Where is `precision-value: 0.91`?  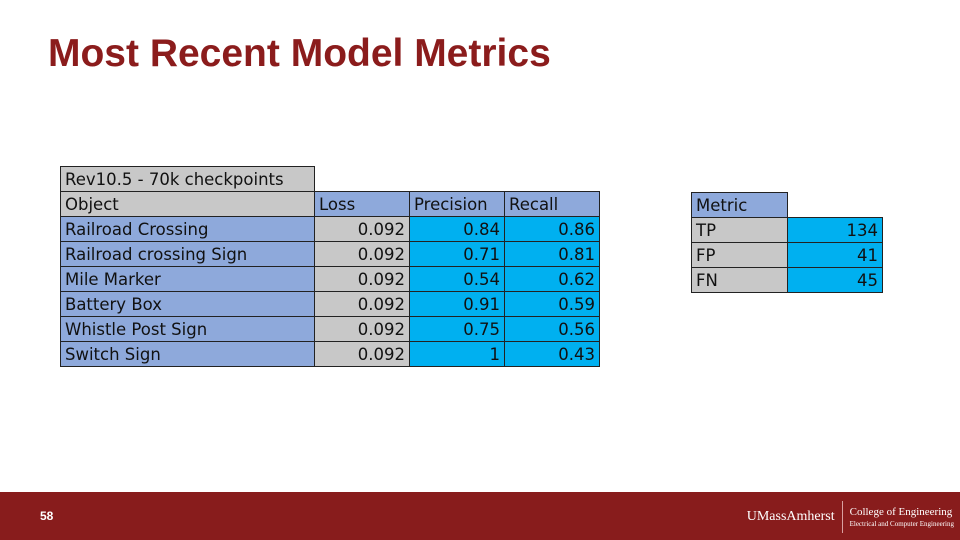
precision-value: 0.91 is located at coordinates (457, 304).